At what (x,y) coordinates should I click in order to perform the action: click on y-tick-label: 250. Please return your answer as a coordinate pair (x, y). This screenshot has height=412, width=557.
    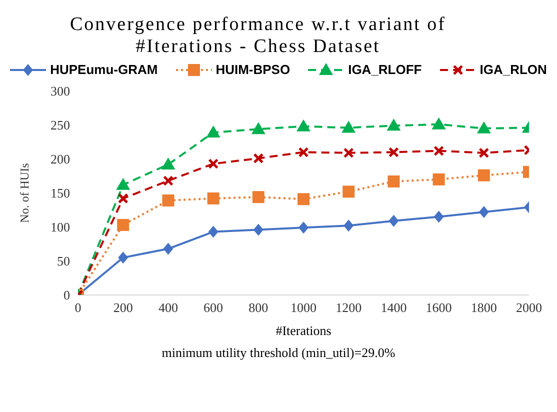
    Looking at the image, I should click on (60, 125).